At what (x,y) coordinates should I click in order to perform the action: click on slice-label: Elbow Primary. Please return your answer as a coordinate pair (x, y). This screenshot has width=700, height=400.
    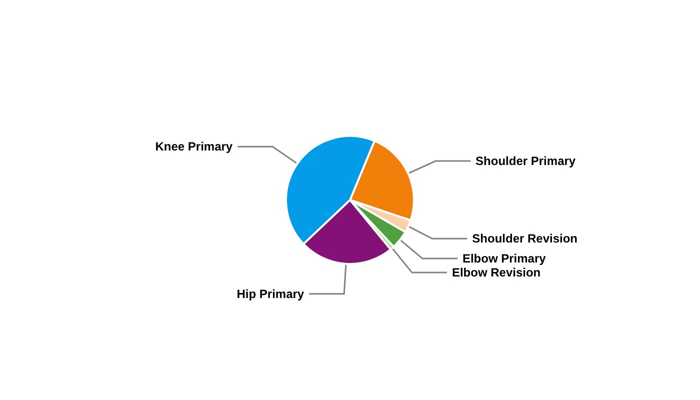
    Looking at the image, I should click on (504, 259).